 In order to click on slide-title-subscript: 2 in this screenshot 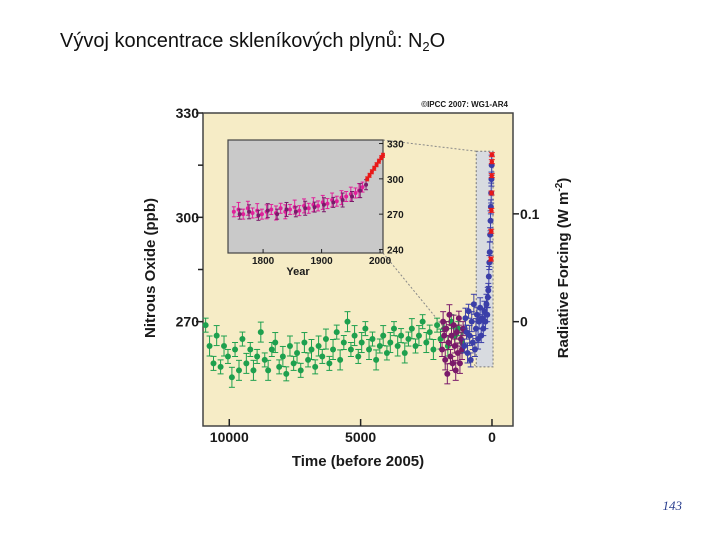, I will do `click(426, 46)`.